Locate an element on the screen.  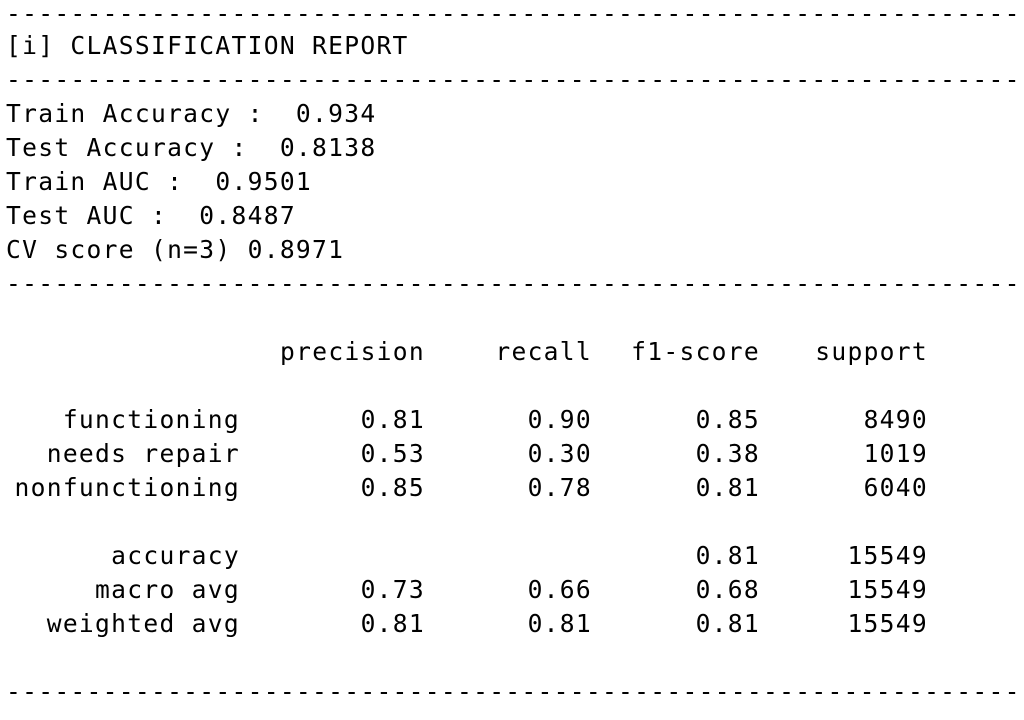
row-label: weighted avg is located at coordinates (143, 623).